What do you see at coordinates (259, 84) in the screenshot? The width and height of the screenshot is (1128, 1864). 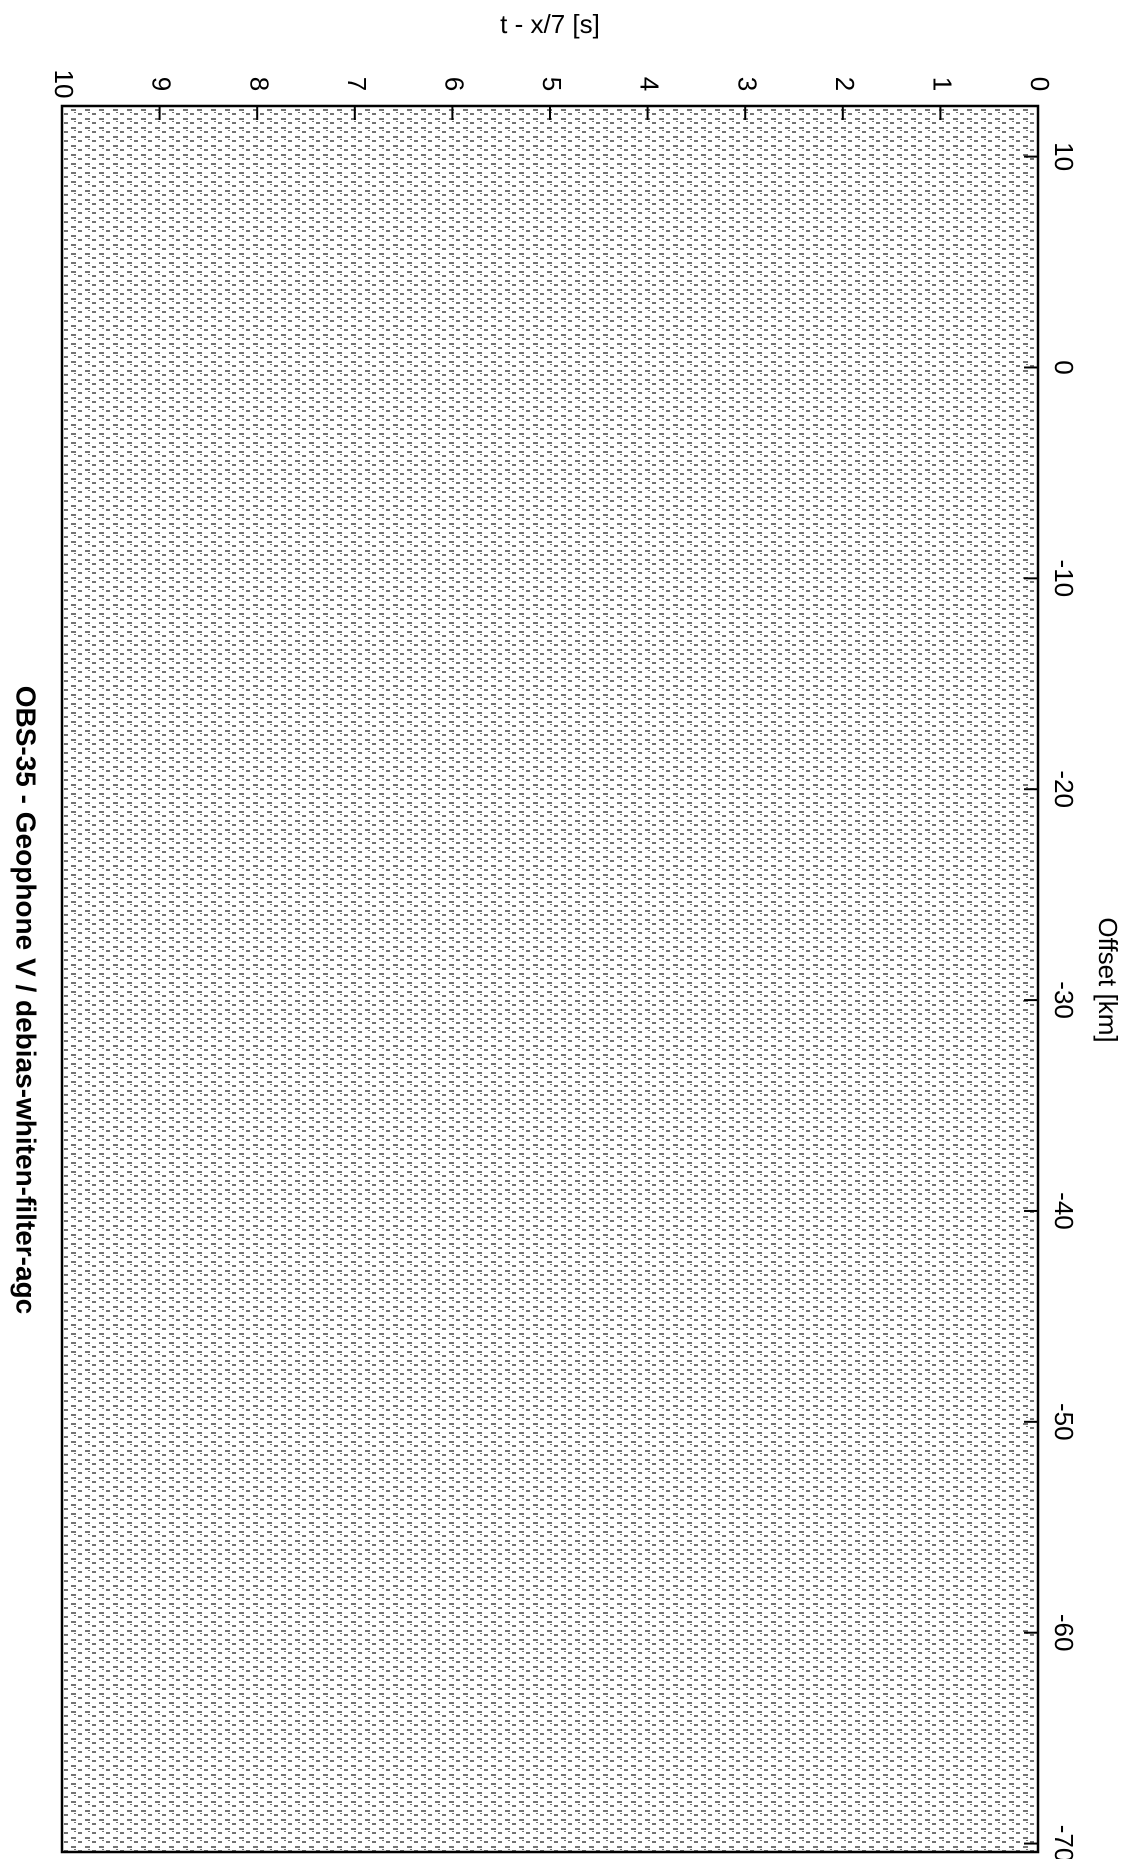 I see `x-tick-label: 8` at bounding box center [259, 84].